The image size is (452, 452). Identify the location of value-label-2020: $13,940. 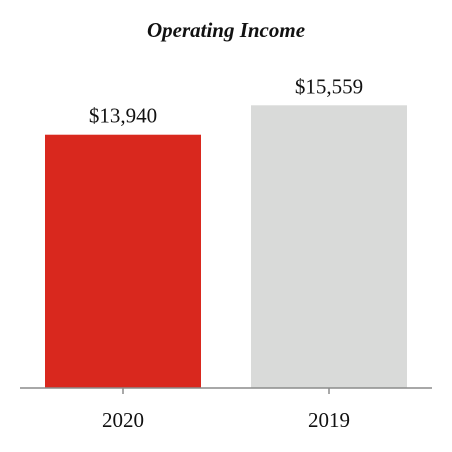
(123, 116).